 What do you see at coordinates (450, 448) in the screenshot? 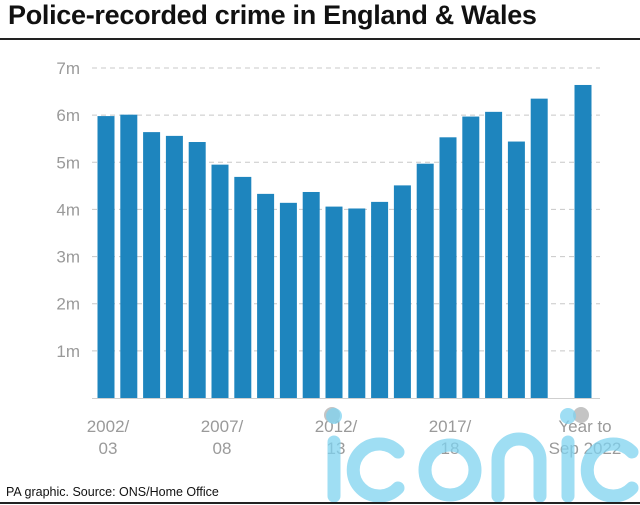
I see `x-tick-label: 18` at bounding box center [450, 448].